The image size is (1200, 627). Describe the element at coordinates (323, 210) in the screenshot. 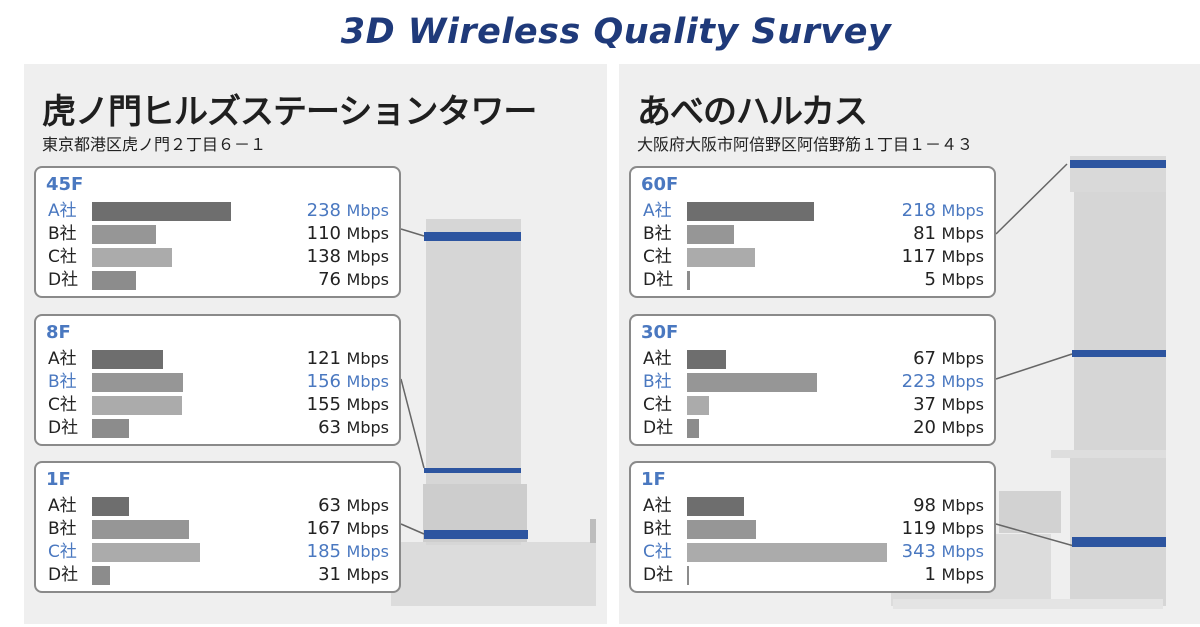

I see `throughput-value: 238` at that location.